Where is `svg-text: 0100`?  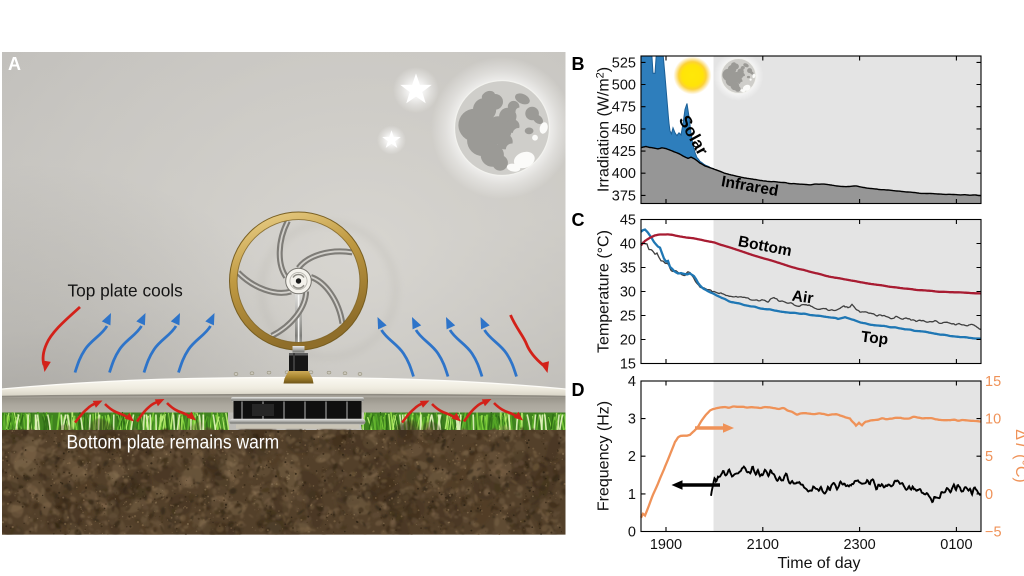
svg-text: 0100 is located at coordinates (956, 545).